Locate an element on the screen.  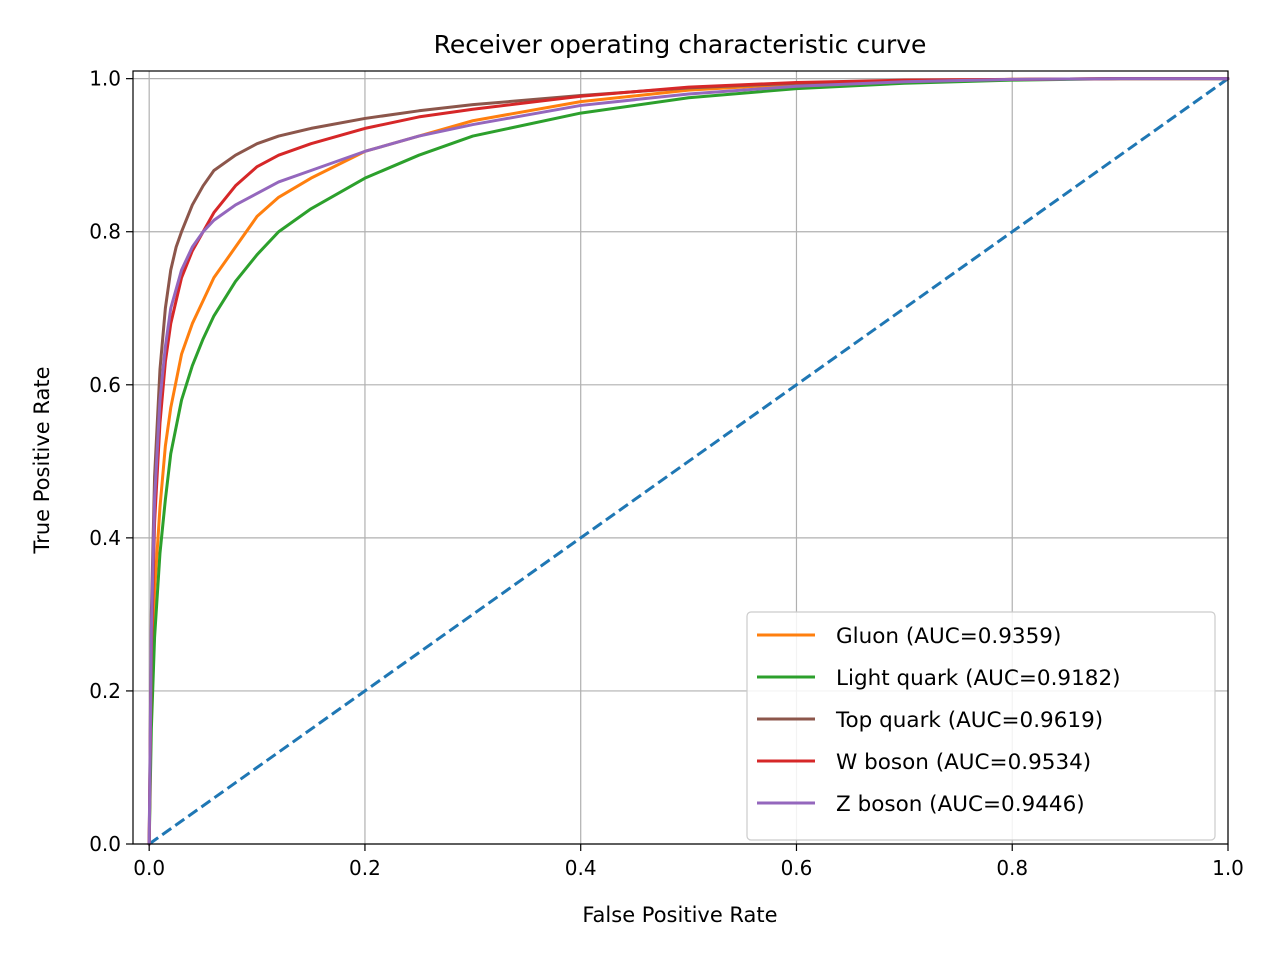
y-tick-label: 0.6 is located at coordinates (105, 385).